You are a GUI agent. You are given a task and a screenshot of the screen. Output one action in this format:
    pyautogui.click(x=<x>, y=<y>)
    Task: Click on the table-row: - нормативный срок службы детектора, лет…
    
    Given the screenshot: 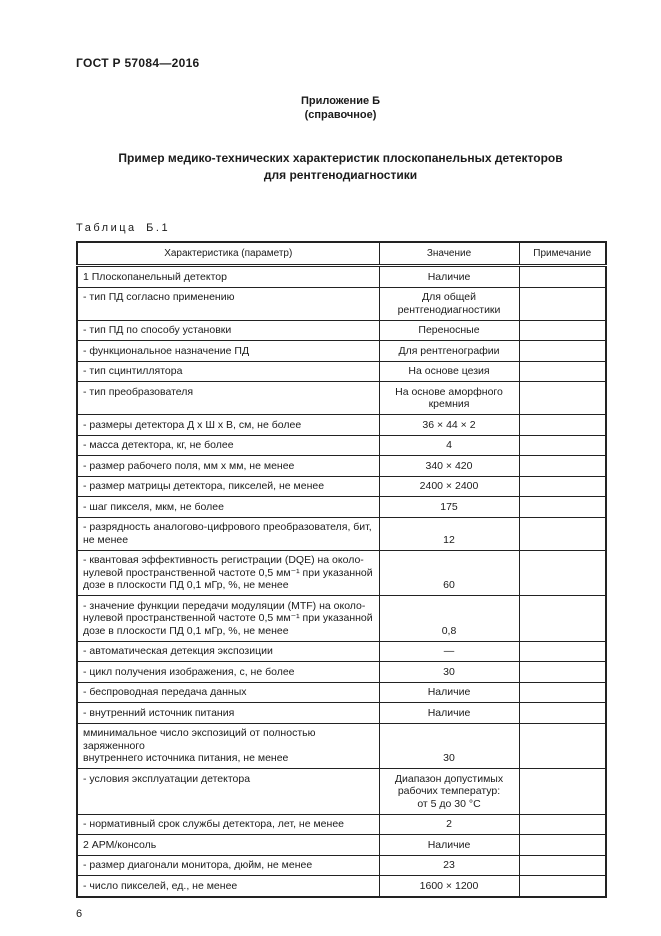 What is the action you would take?
    pyautogui.click(x=341, y=824)
    